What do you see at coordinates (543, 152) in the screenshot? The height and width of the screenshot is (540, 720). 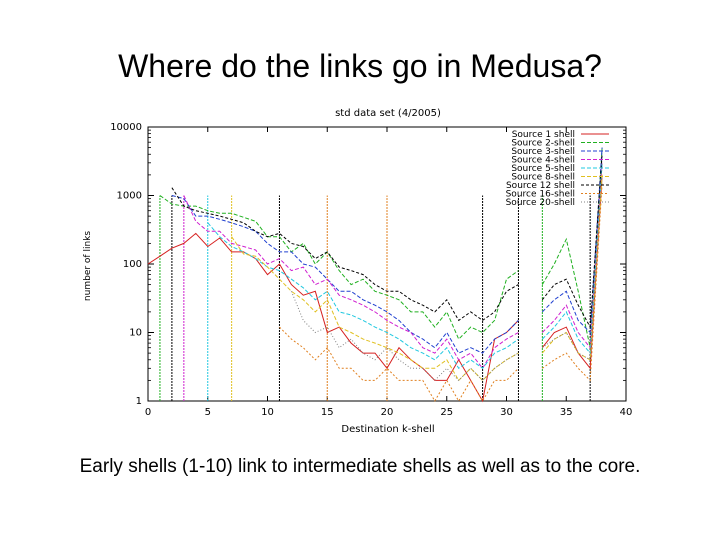 I see `legend-label: Source 3-shell` at bounding box center [543, 152].